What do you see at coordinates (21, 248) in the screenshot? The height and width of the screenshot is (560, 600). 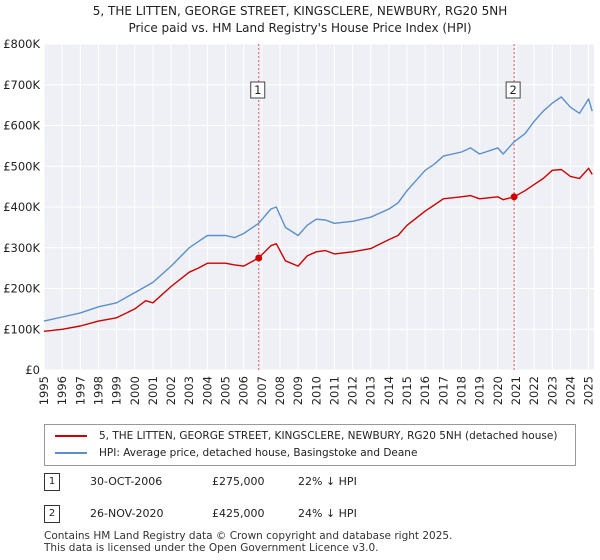 I see `y-tick-label: £300K` at bounding box center [21, 248].